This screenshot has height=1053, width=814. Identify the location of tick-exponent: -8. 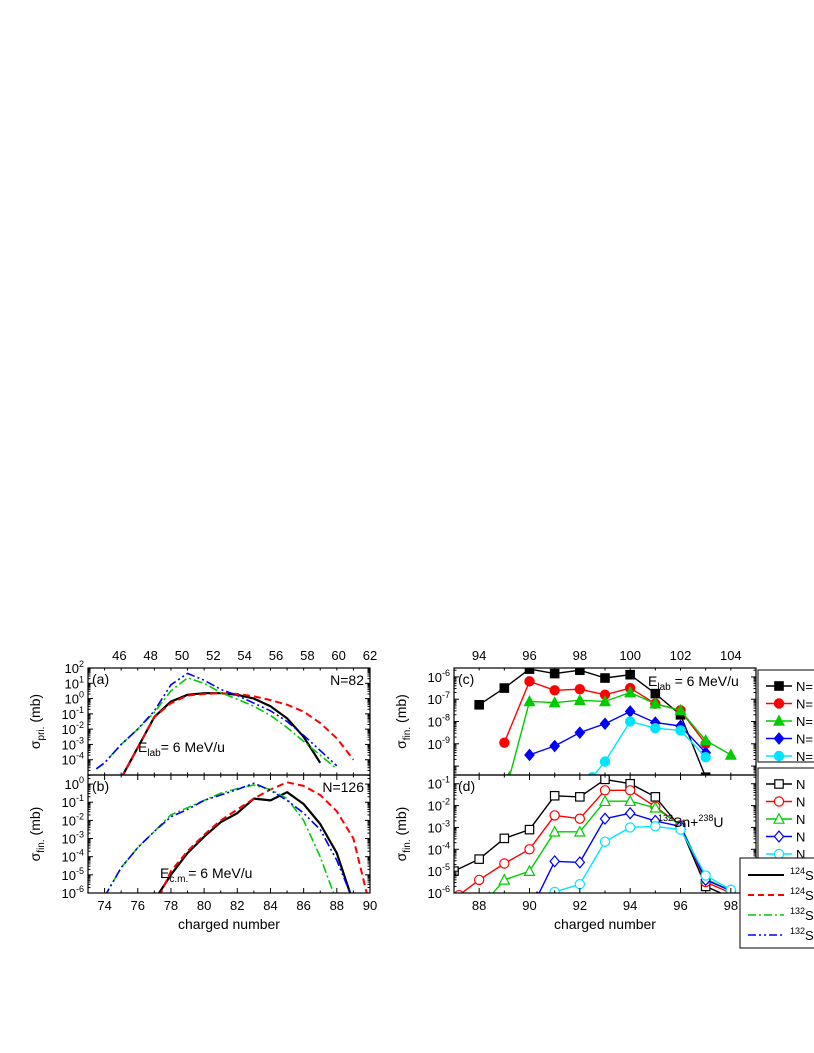
(446, 718).